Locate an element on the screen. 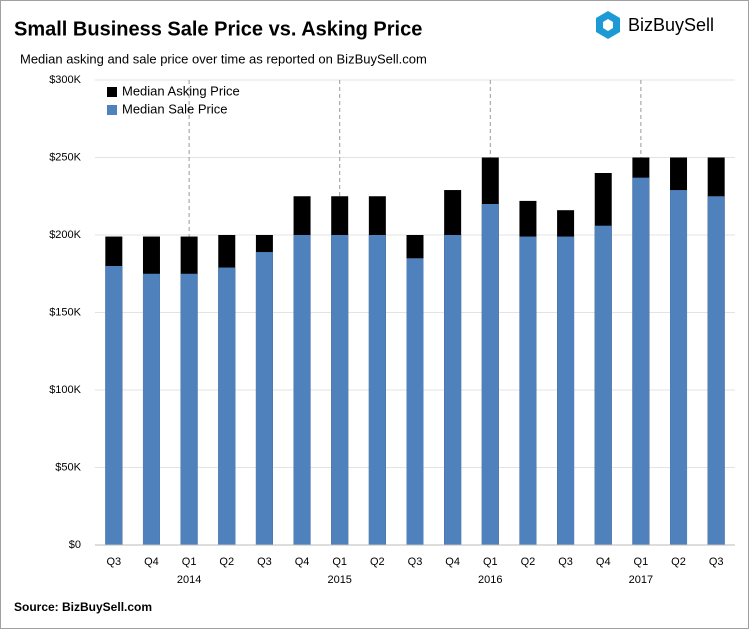 The height and width of the screenshot is (629, 749). legend-label: Median Sale Price is located at coordinates (175, 108).